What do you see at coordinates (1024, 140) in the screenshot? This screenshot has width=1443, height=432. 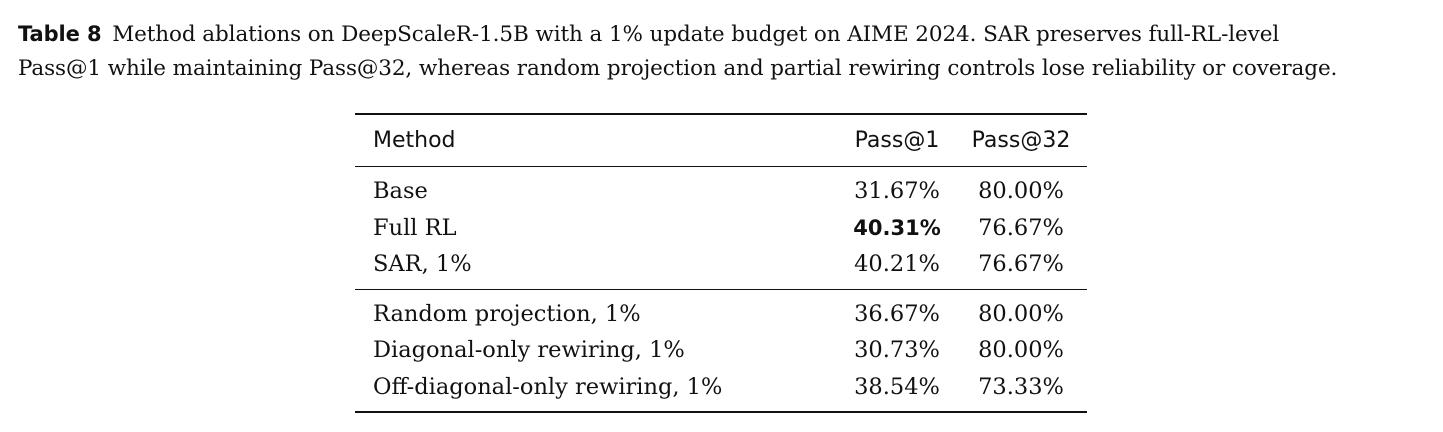 I see `header-pass32: Pass@32` at bounding box center [1024, 140].